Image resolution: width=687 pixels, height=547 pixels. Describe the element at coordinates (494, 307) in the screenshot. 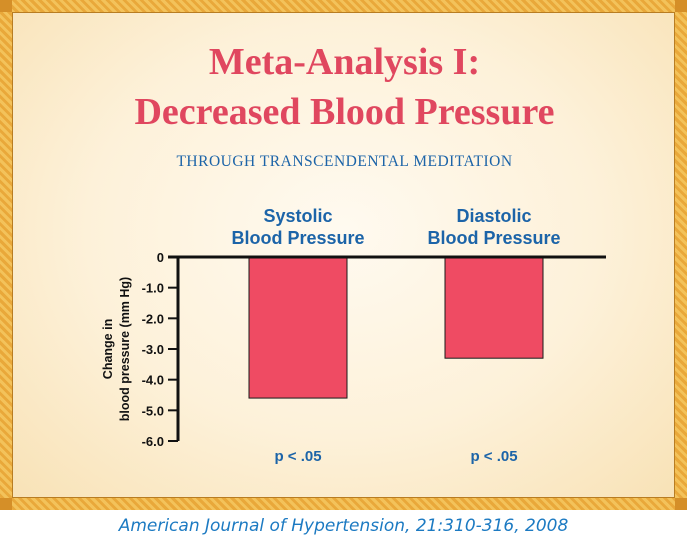

I see `bar-diastolic` at that location.